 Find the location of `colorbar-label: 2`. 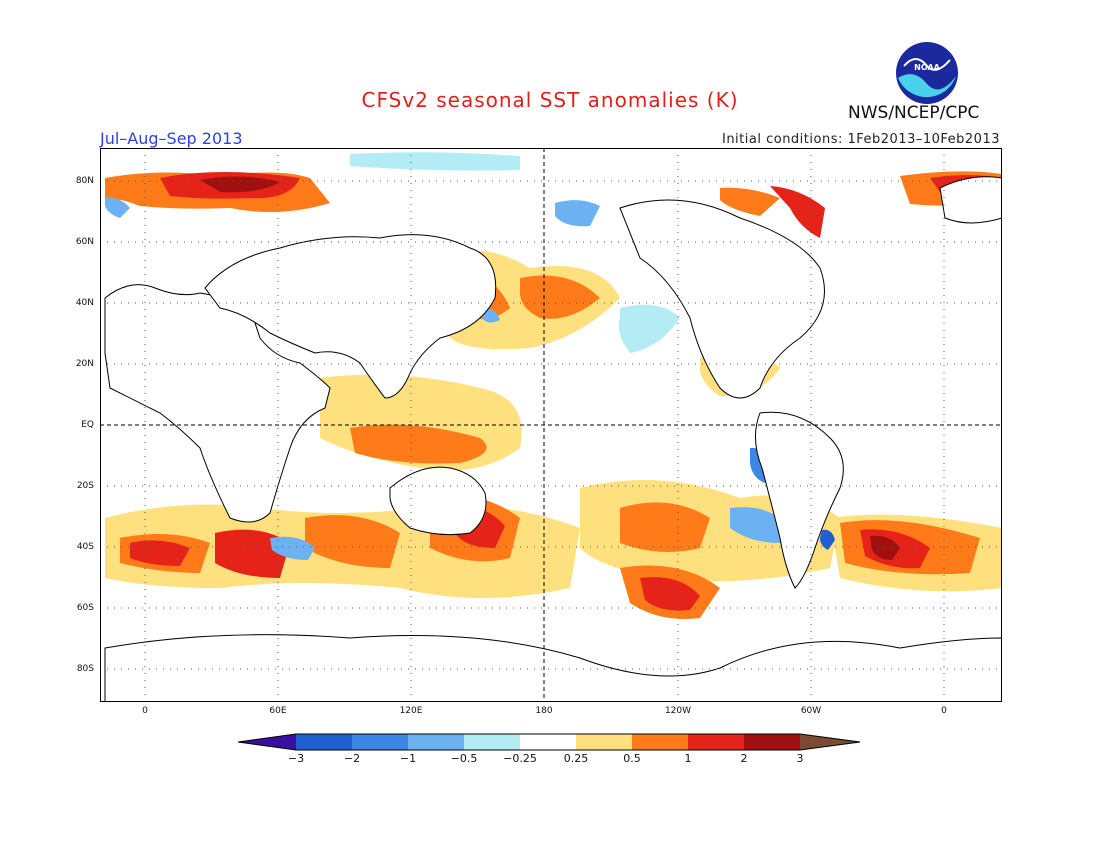

colorbar-label: 2 is located at coordinates (744, 758).